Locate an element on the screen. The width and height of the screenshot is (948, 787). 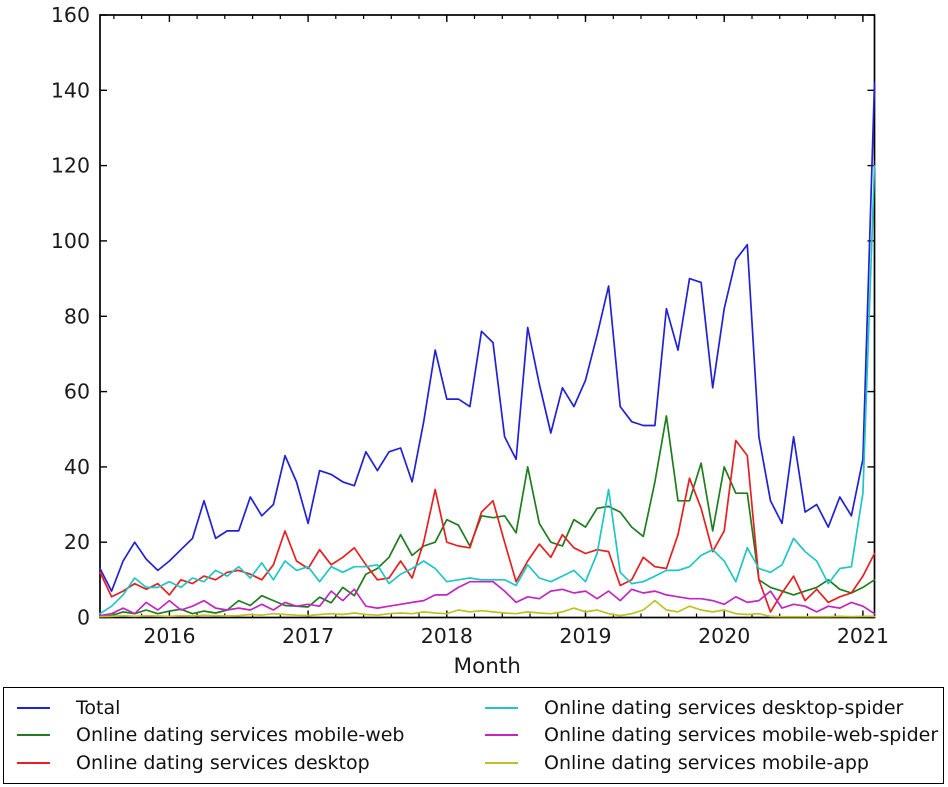
y-tick-label: 60 is located at coordinates (77, 392).